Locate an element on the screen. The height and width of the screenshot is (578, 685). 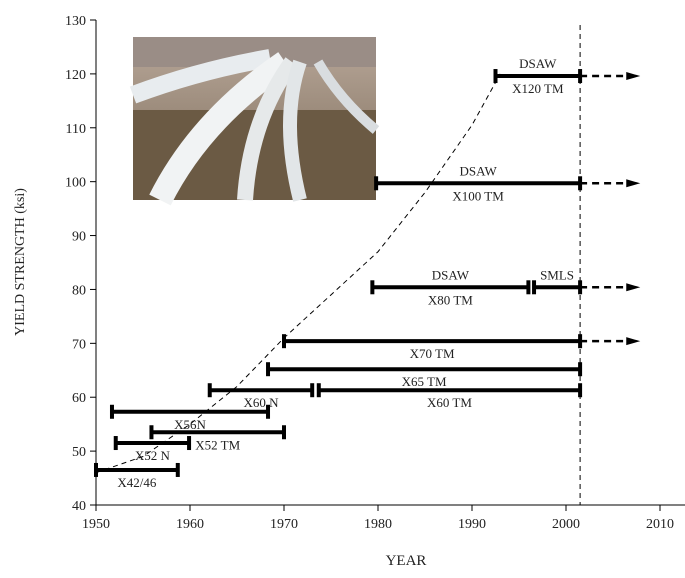
x-tick-label: 2010 is located at coordinates (660, 524).